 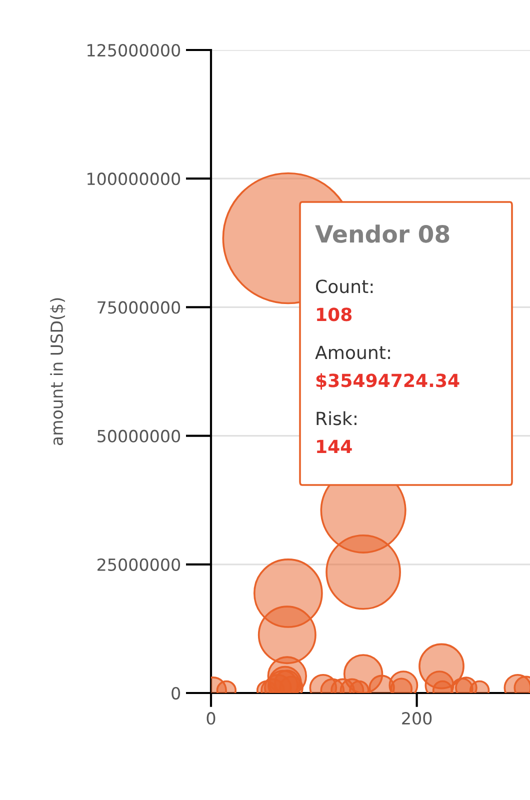 What do you see at coordinates (382, 233) in the screenshot?
I see `annotation: Vendor 08` at bounding box center [382, 233].